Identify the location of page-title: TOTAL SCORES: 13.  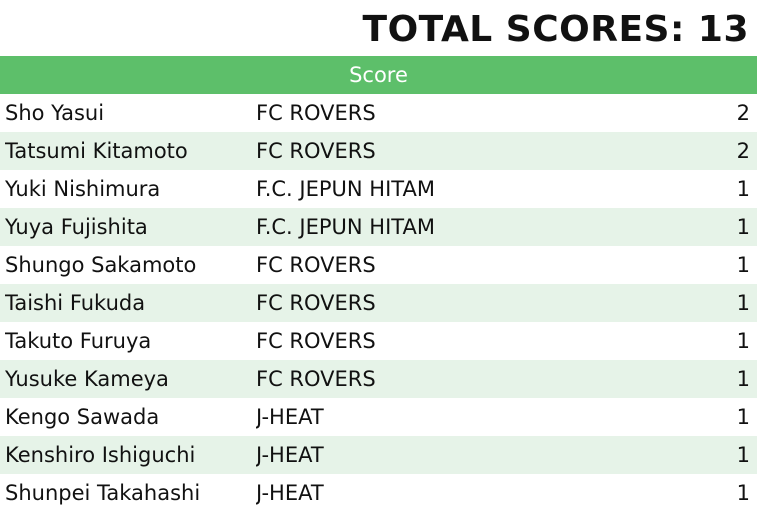
(555, 29).